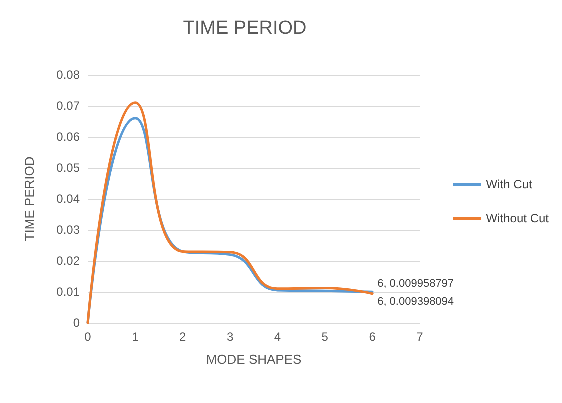 The image size is (562, 403). Describe the element at coordinates (76, 323) in the screenshot. I see `y-tick-label: 0` at that location.